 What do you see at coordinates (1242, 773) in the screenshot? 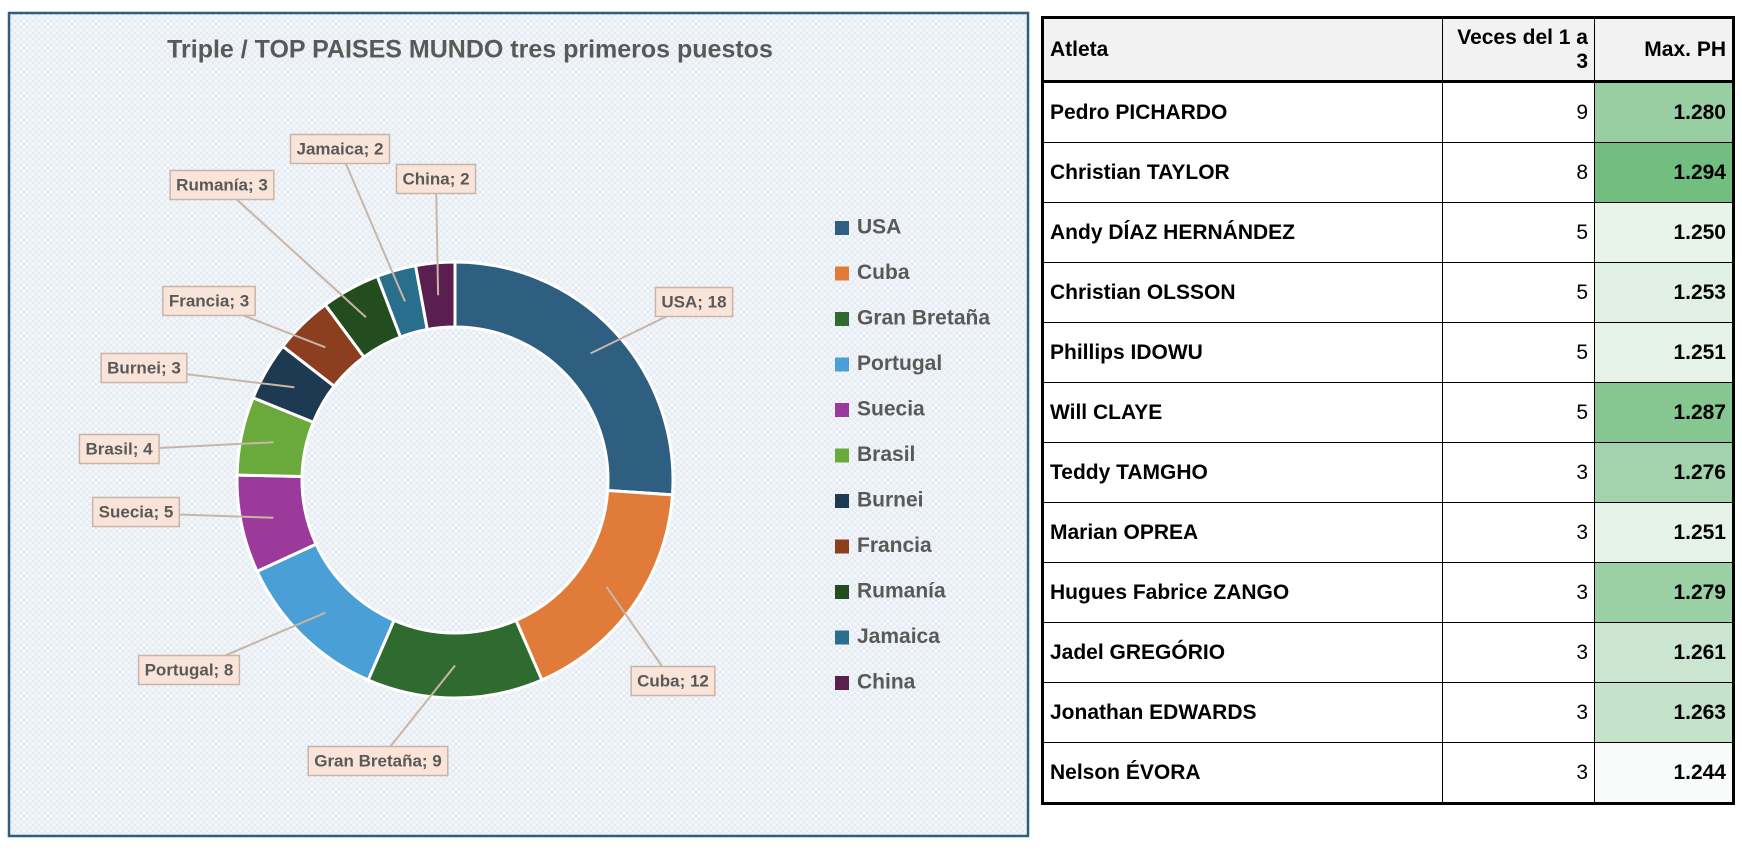
I see `table-cell: Nelson ÉVORA` at bounding box center [1242, 773].